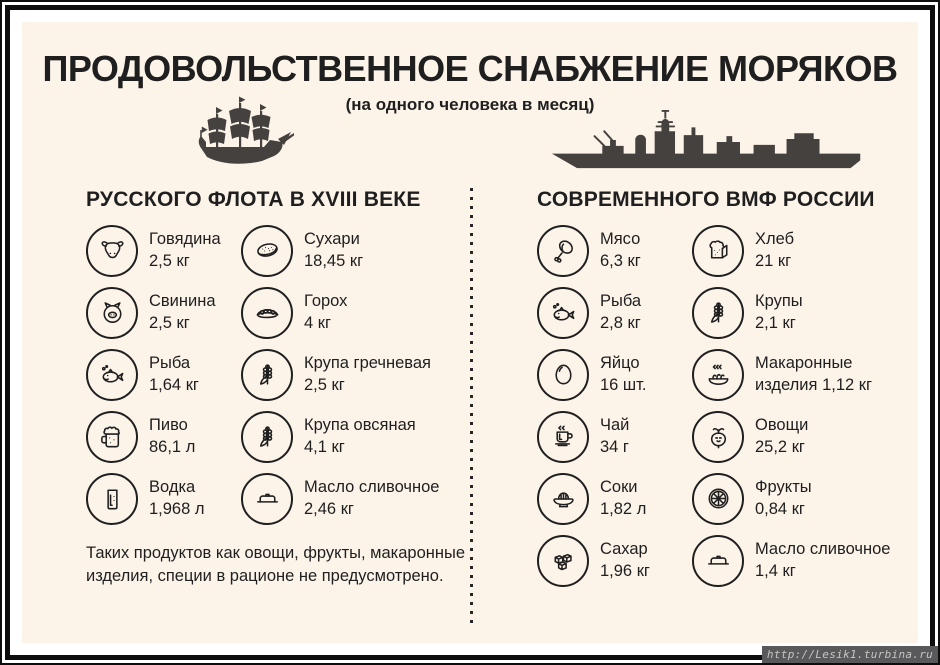 This screenshot has width=940, height=665. What do you see at coordinates (775, 322) in the screenshot?
I see `item-value: 2,1 кг` at bounding box center [775, 322].